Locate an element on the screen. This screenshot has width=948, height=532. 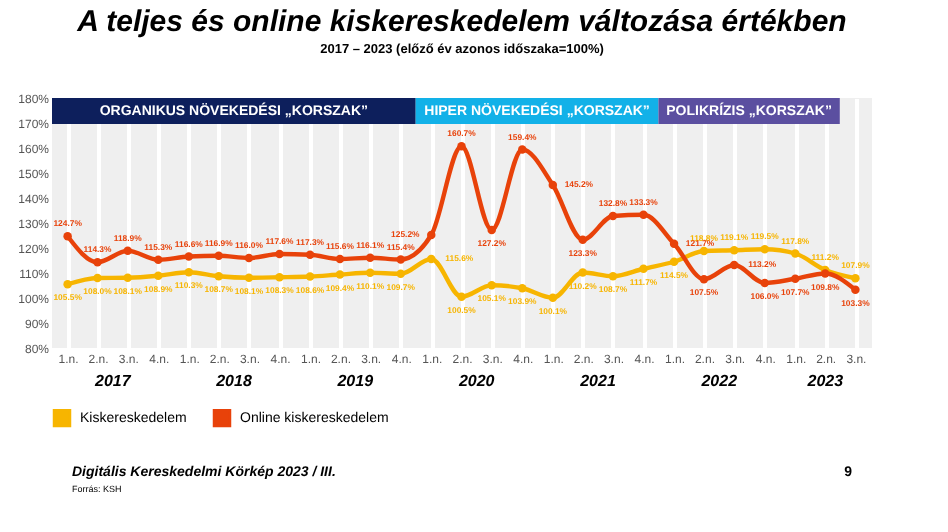
text: 2017 is located at coordinates (112, 381).